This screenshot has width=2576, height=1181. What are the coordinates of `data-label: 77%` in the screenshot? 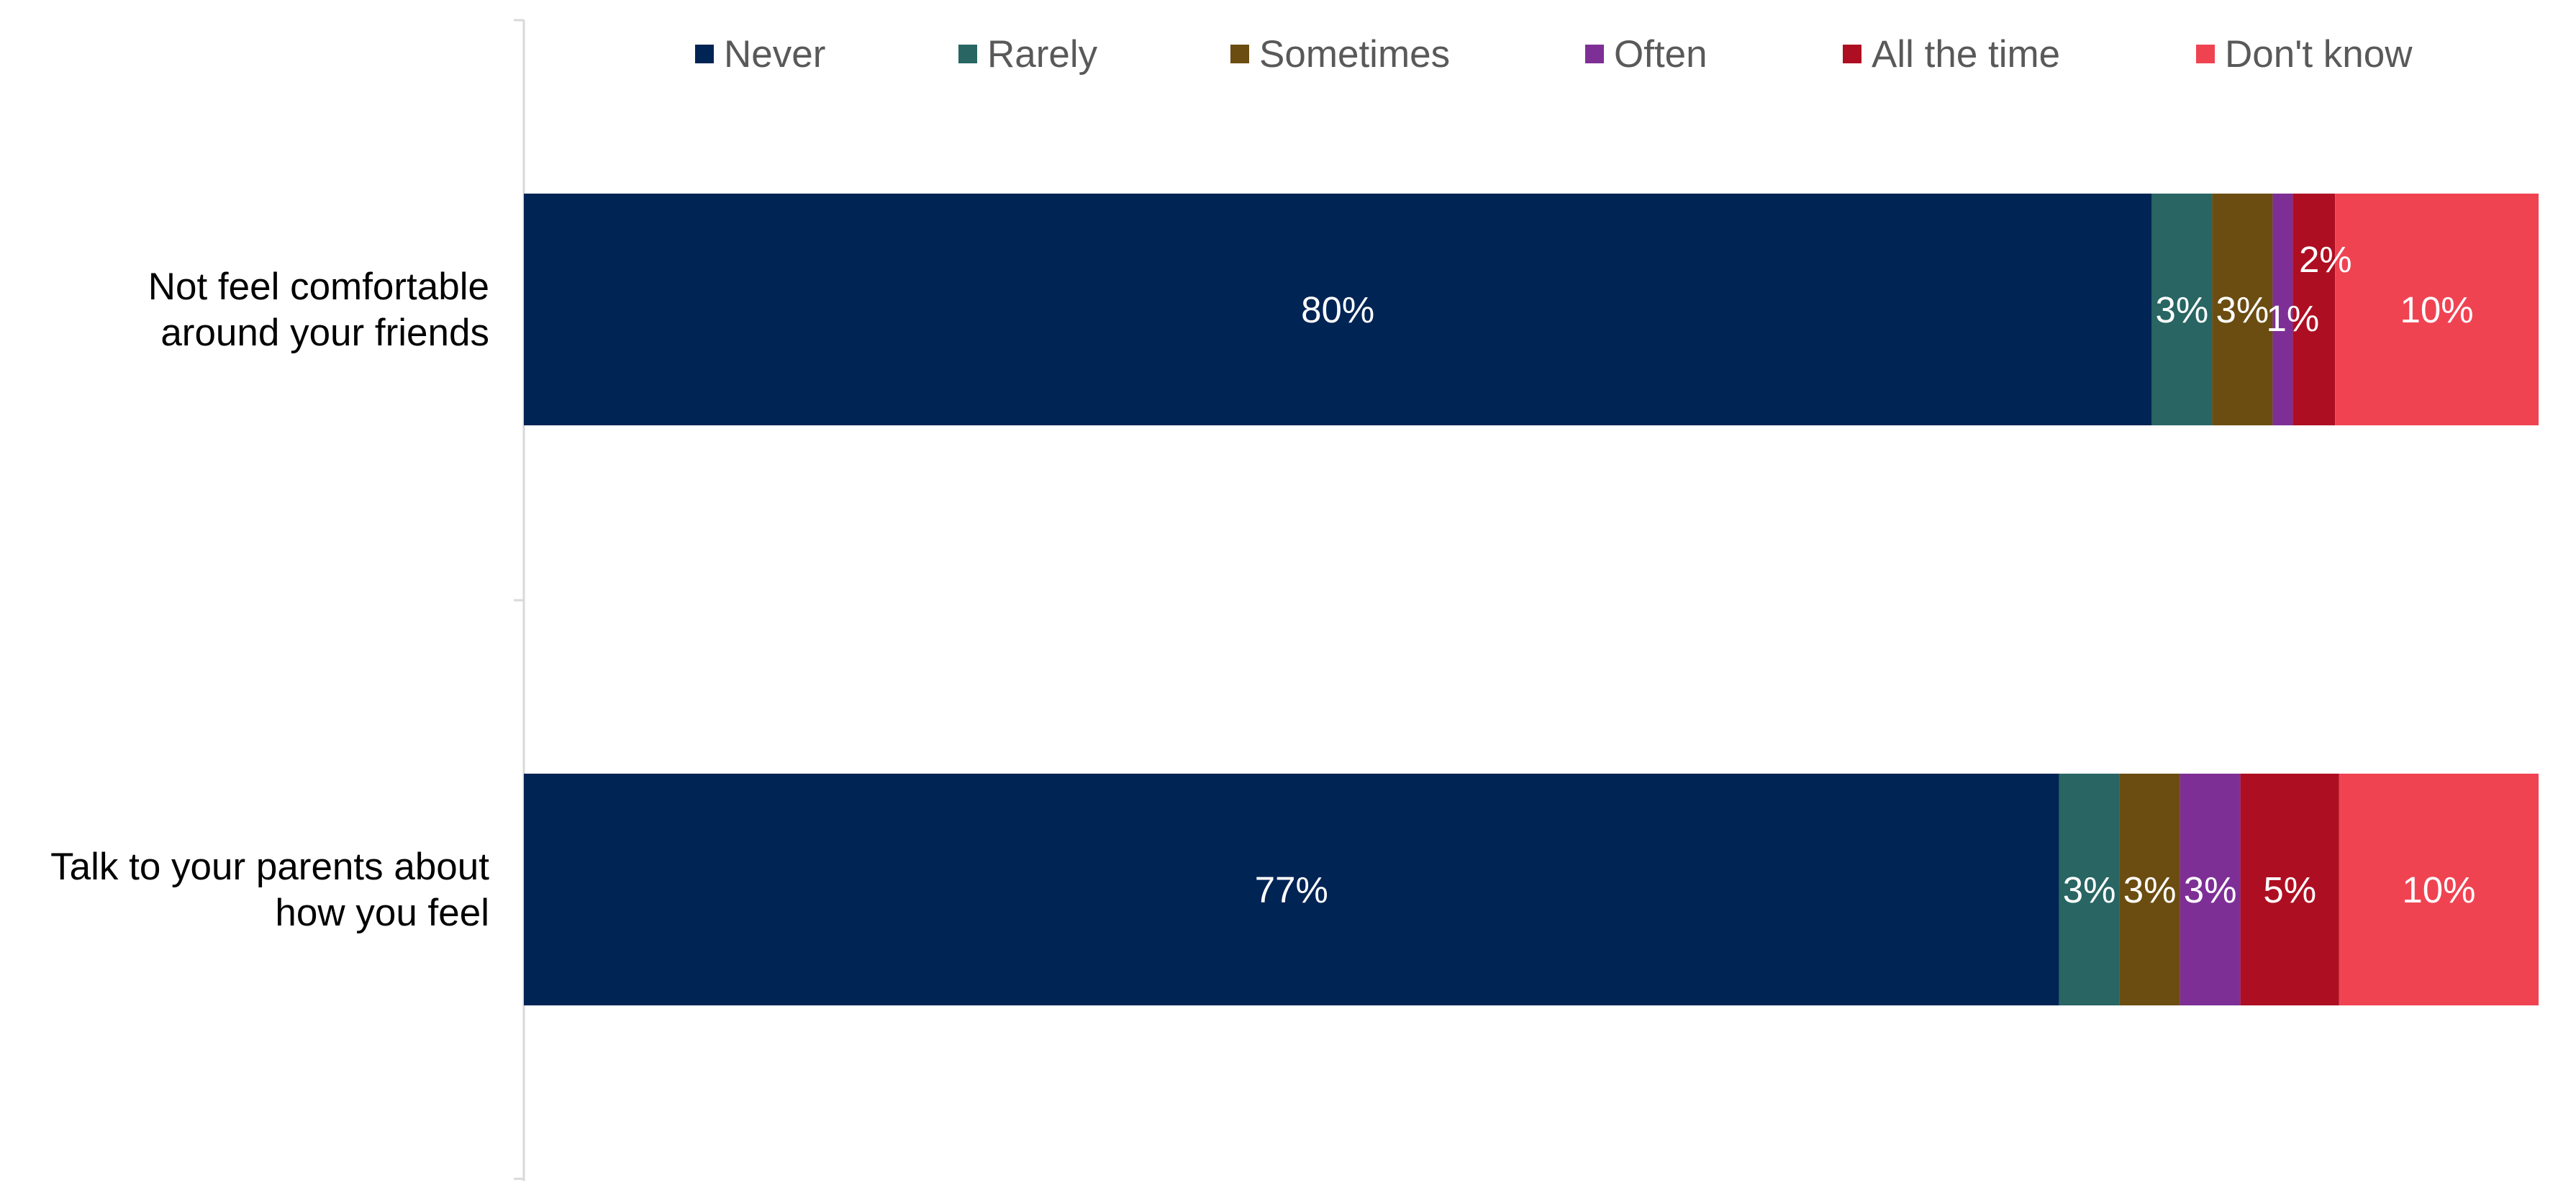 It's located at (1291, 889).